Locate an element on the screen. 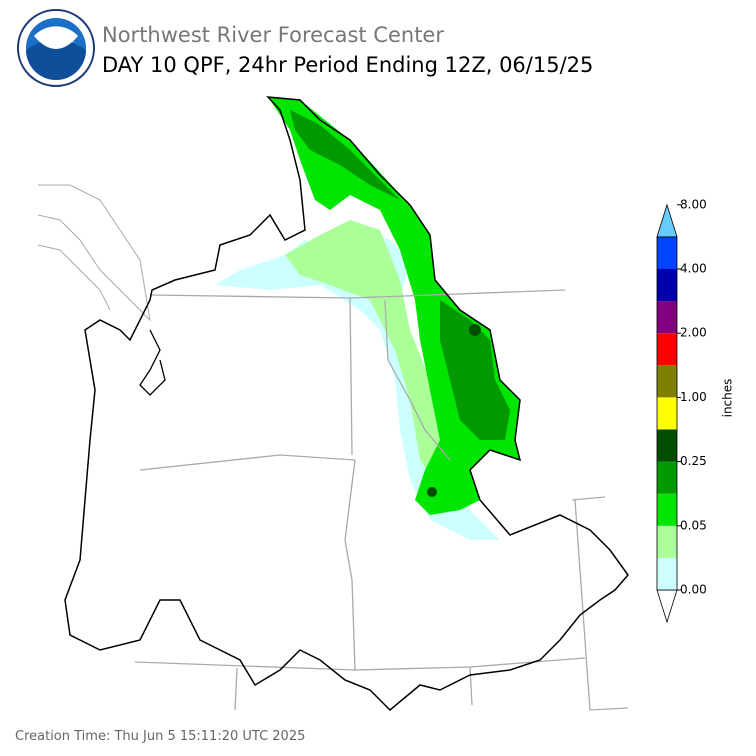 This screenshot has height=756, width=756. colorbar-tick-label: 0.05 is located at coordinates (693, 525).